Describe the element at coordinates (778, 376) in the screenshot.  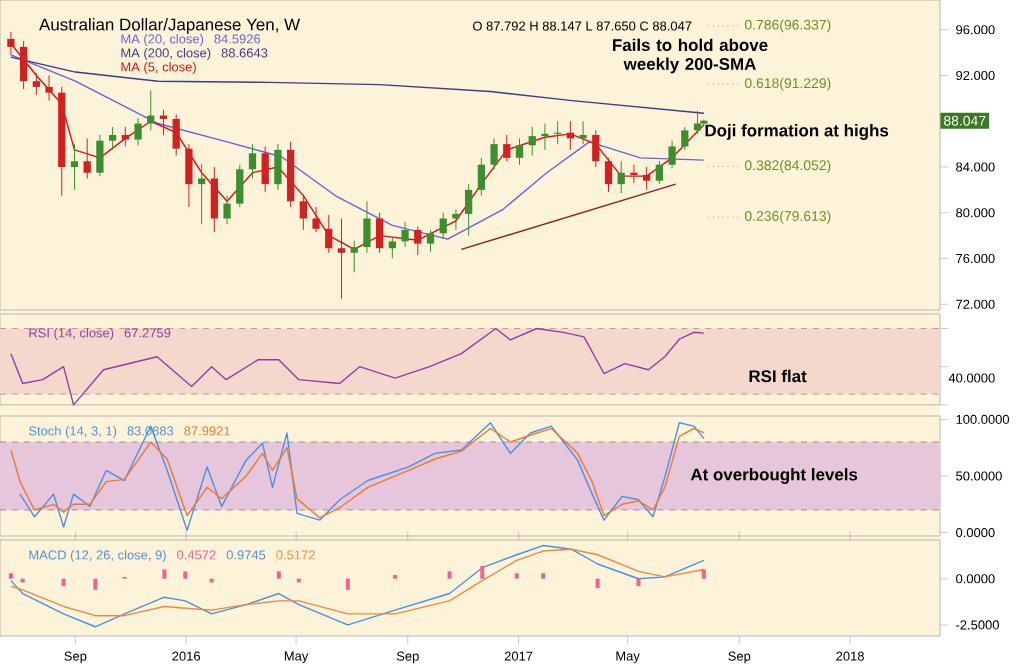
I see `annotation: RSI flat` at that location.